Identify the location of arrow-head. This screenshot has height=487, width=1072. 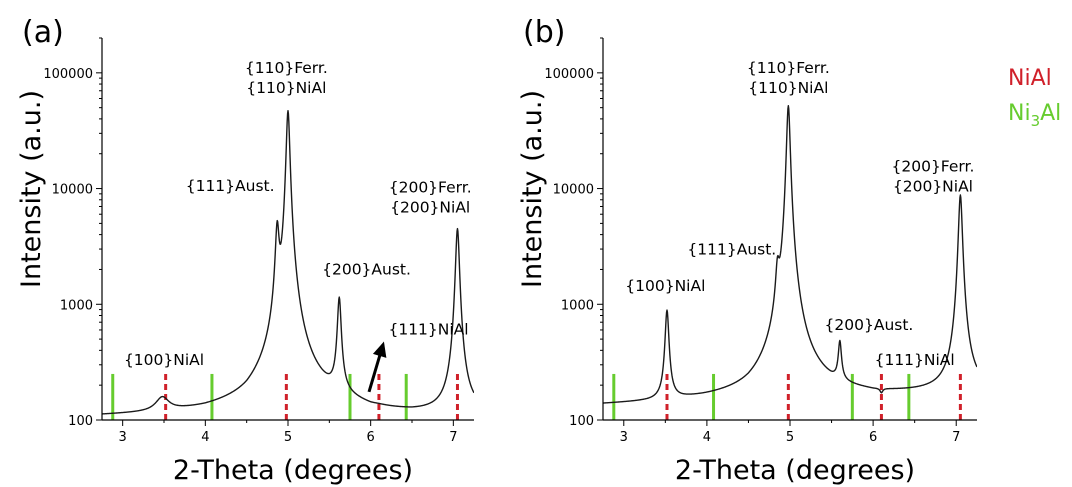
(379, 349).